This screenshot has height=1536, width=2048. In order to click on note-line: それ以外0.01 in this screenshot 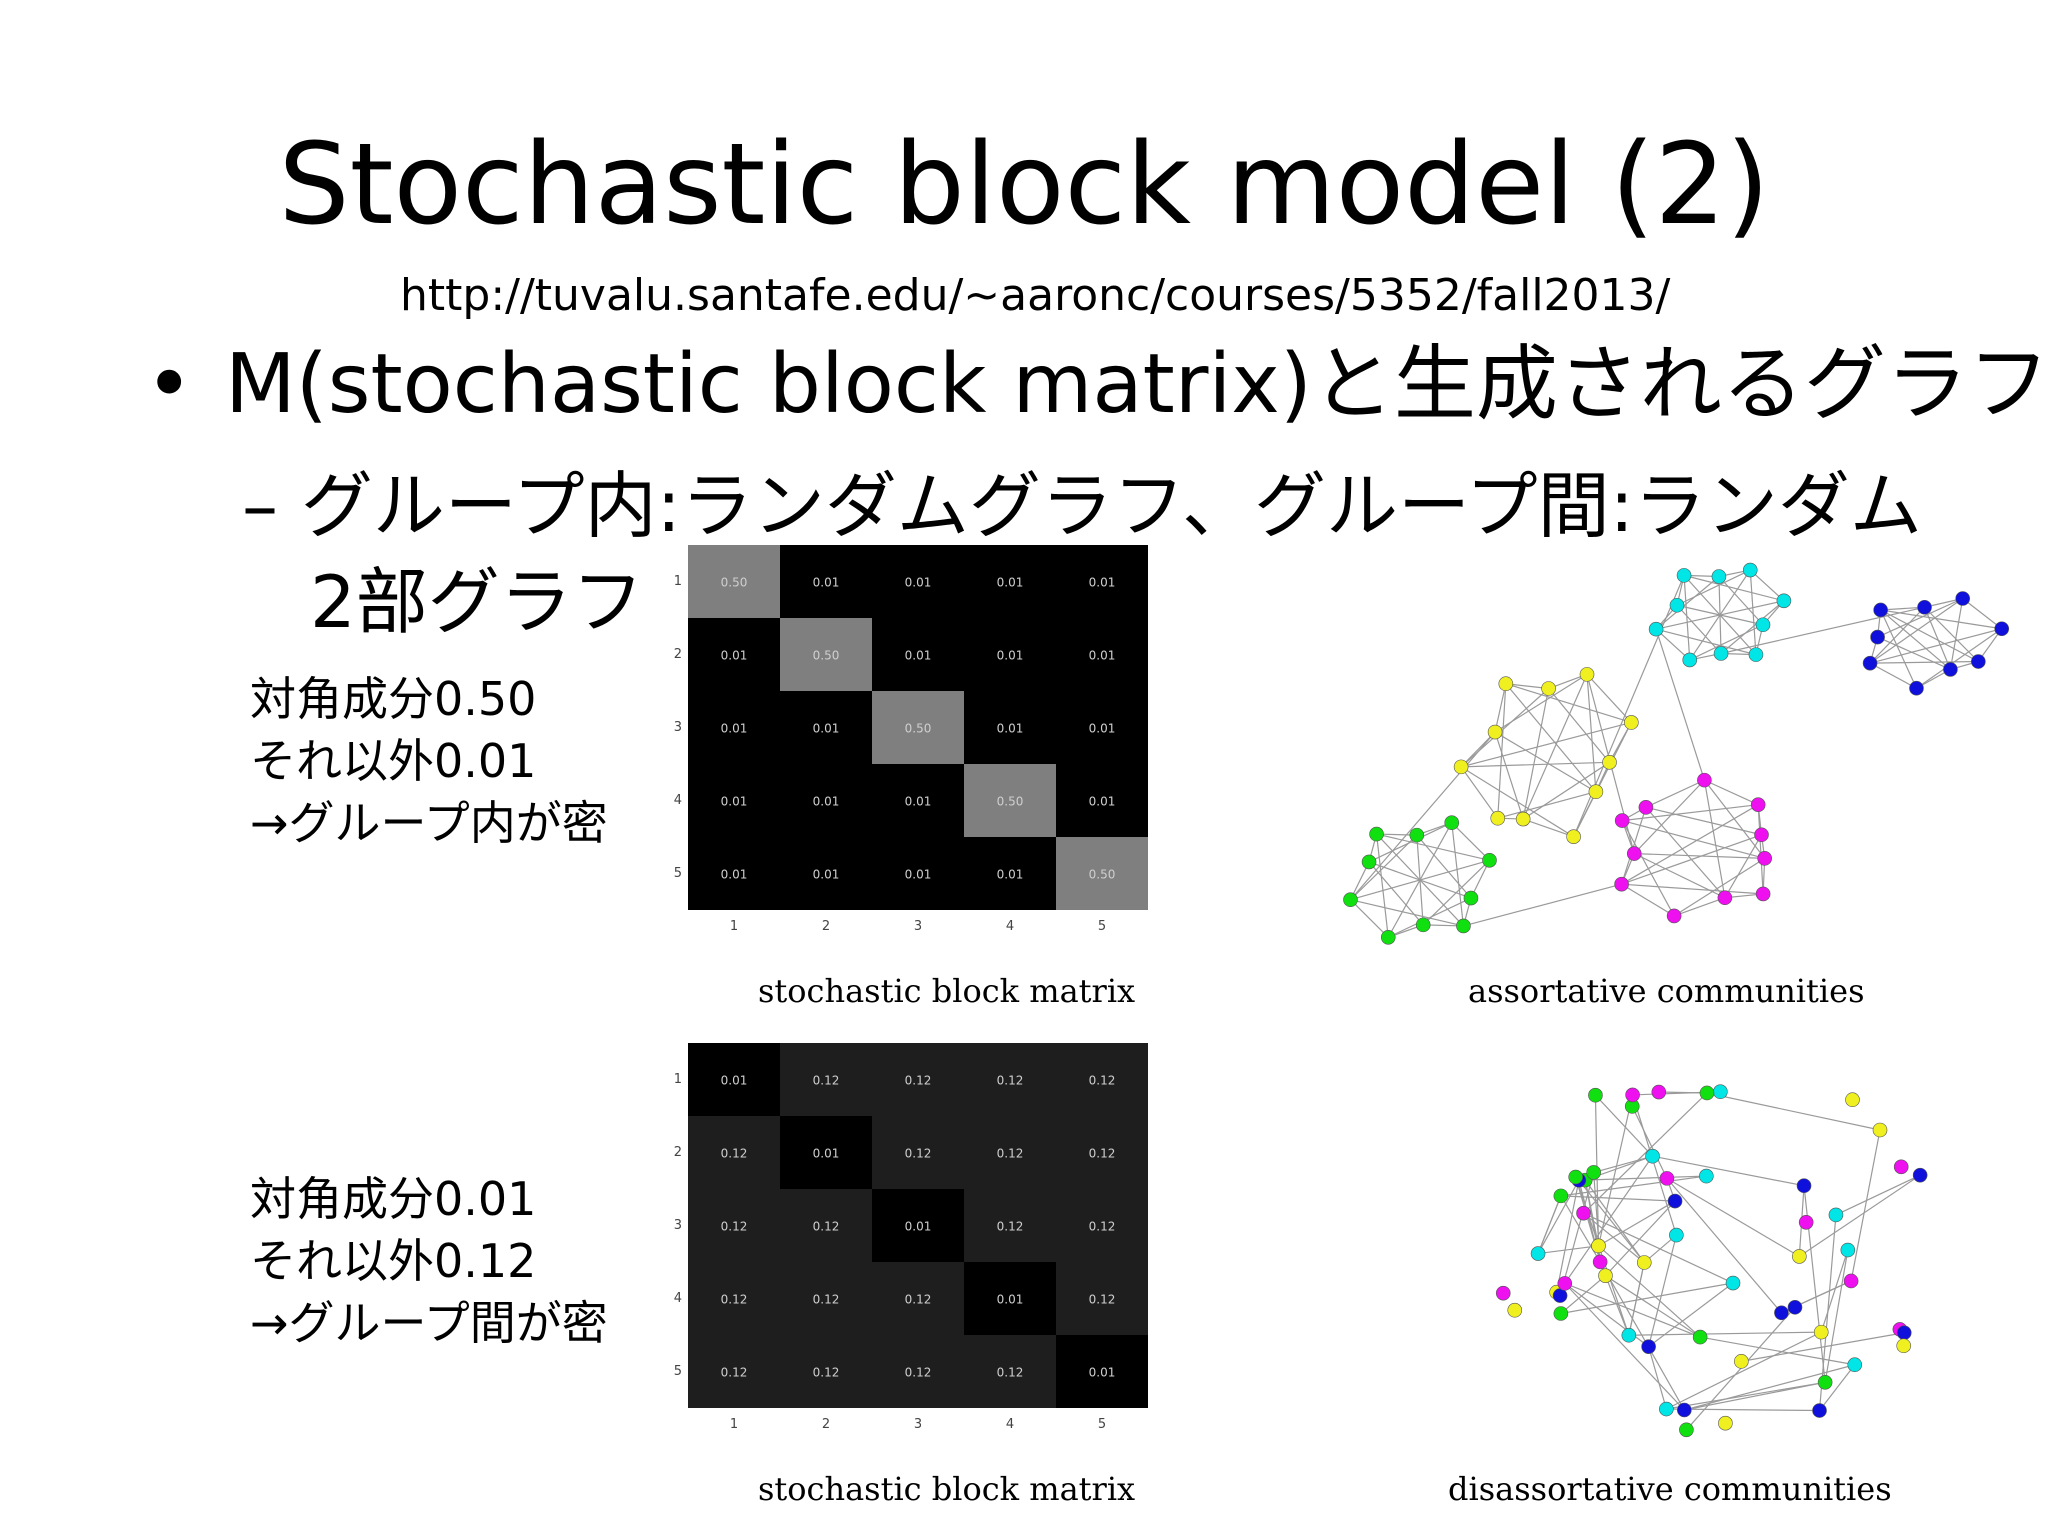, I will do `click(393, 761)`.